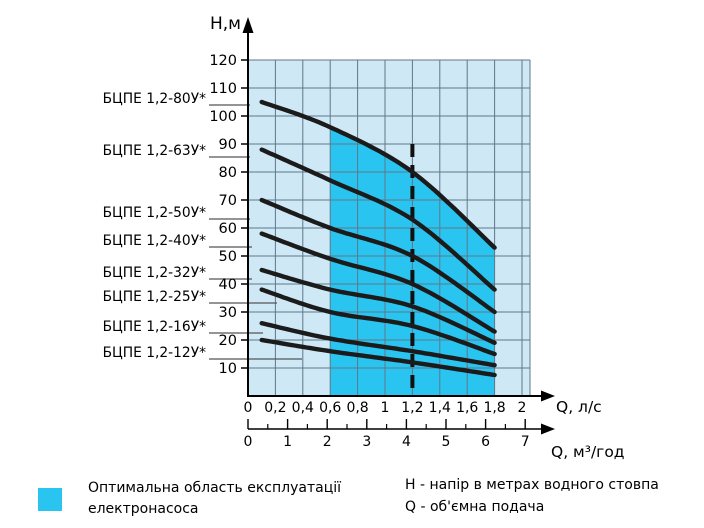 Image resolution: width=704 pixels, height=528 pixels. I want to click on pump-label-1: БЦПЕ 1,2-80У*, so click(155, 99).